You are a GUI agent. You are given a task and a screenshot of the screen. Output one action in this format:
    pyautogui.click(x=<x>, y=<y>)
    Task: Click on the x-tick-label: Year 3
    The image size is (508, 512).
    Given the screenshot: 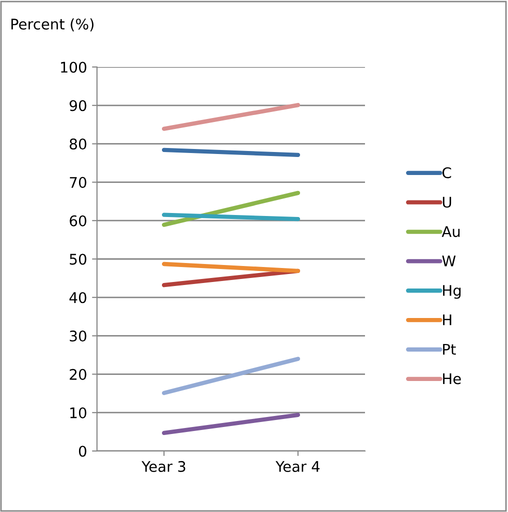 What is the action you would take?
    pyautogui.click(x=164, y=466)
    